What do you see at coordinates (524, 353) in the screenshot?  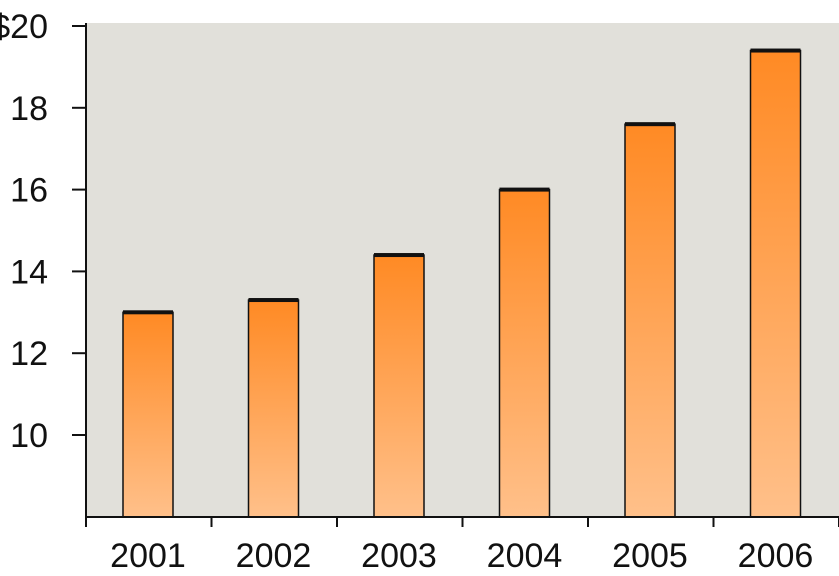 I see `bar-2004` at bounding box center [524, 353].